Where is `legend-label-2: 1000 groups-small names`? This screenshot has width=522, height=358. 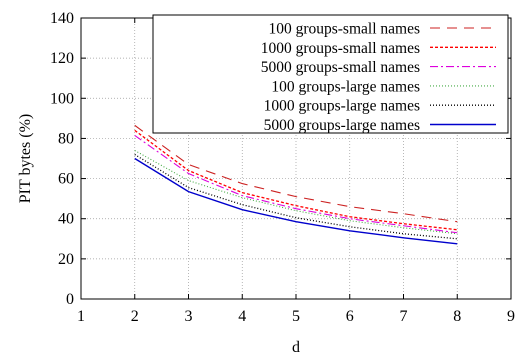 legend-label-2: 1000 groups-small names is located at coordinates (340, 48).